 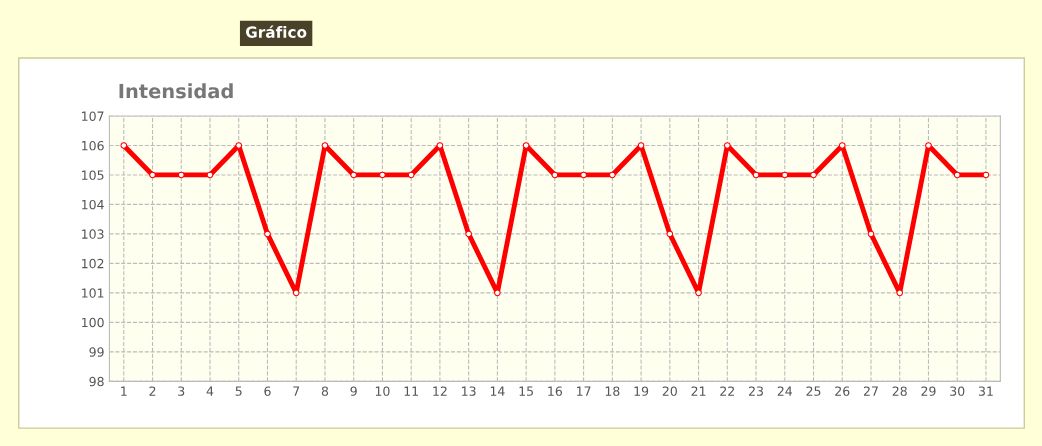 What do you see at coordinates (411, 391) in the screenshot?
I see `x-tick-label: 11` at bounding box center [411, 391].